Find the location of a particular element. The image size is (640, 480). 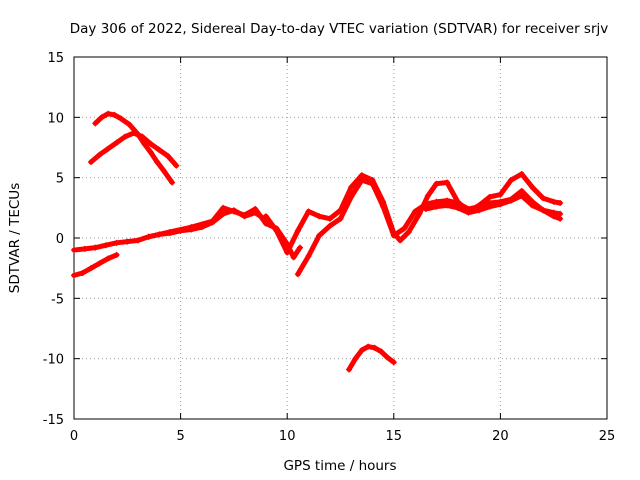

y-tick-label: -10 is located at coordinates (53, 360).